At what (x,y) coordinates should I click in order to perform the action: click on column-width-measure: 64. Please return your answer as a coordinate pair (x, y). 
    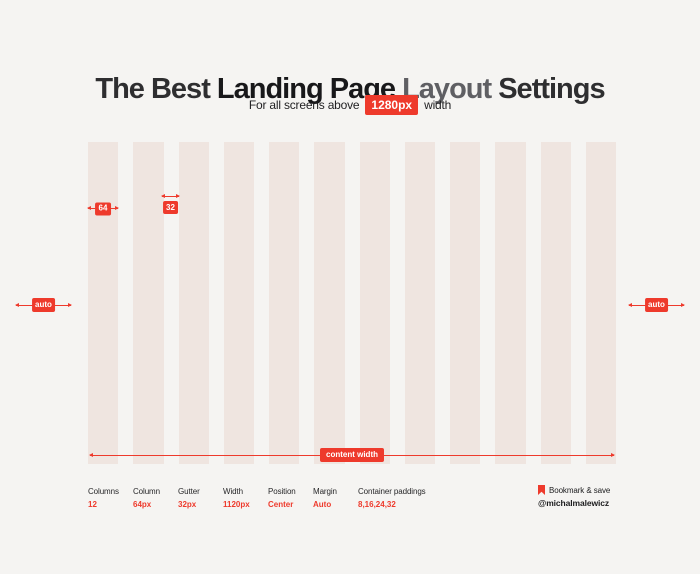
    Looking at the image, I should click on (103, 208).